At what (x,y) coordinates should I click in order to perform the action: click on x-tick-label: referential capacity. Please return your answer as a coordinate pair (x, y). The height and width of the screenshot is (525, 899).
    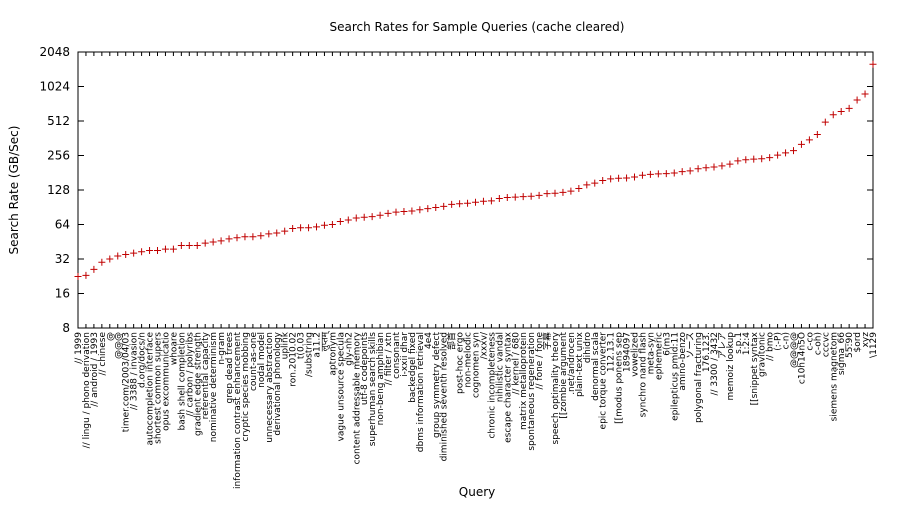
    Looking at the image, I should click on (206, 375).